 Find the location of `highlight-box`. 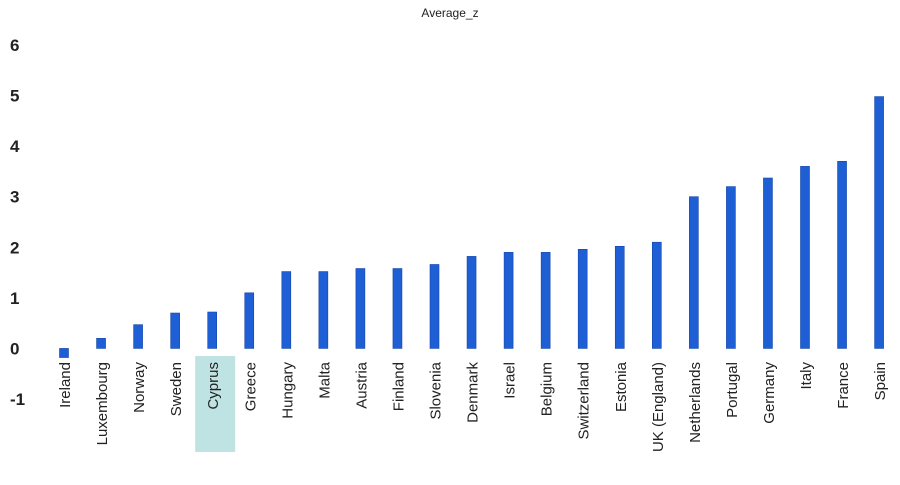

highlight-box is located at coordinates (215, 404).